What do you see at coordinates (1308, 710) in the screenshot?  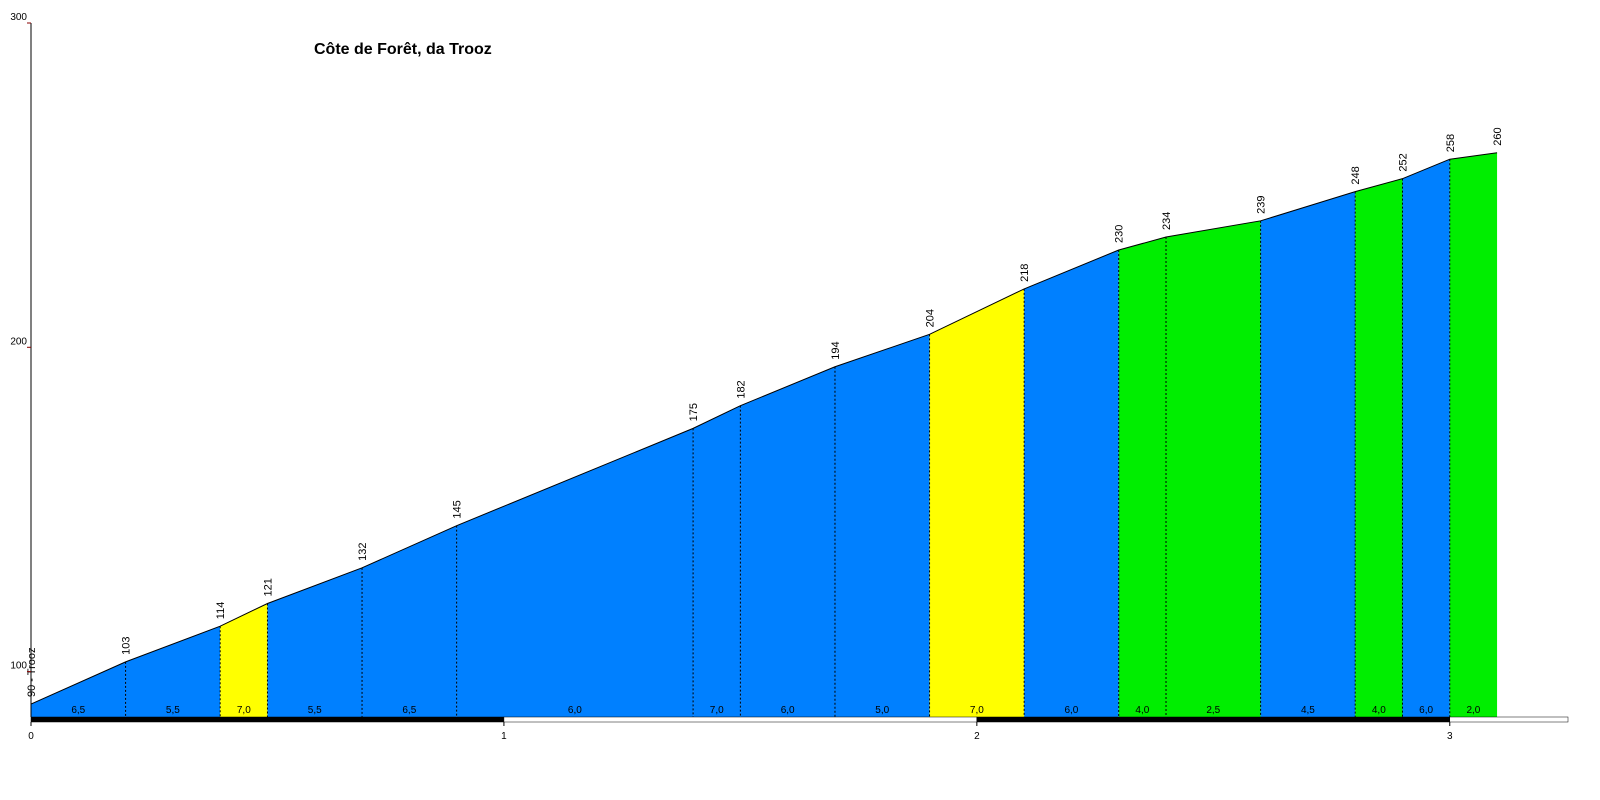 I see `gradient-label: 4,5` at bounding box center [1308, 710].